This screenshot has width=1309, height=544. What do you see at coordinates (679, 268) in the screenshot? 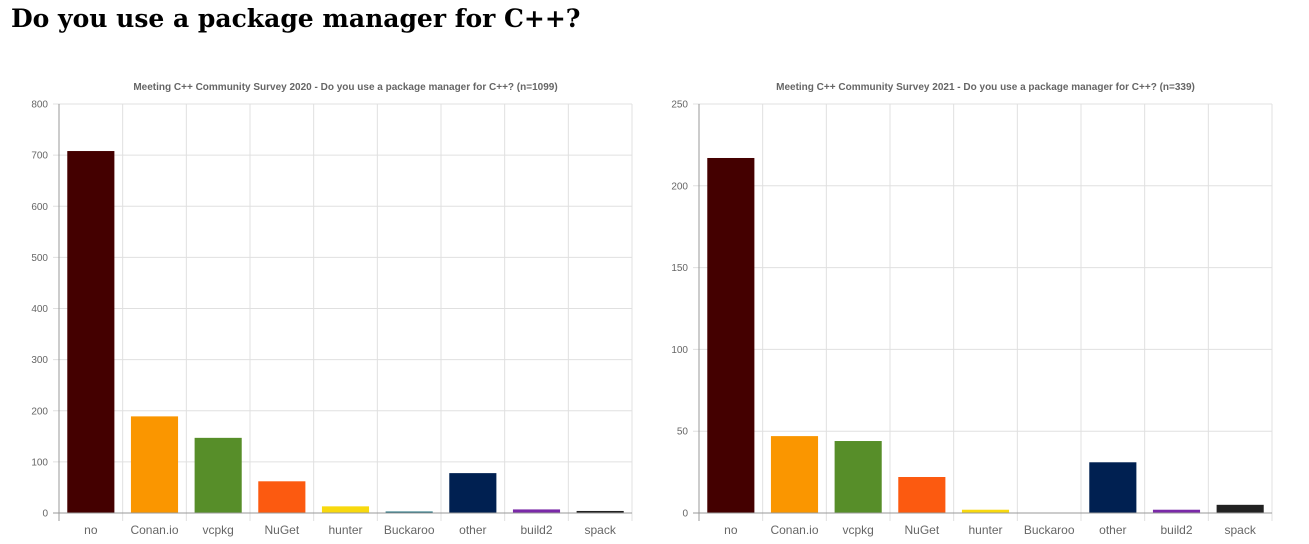
I see `y-tick-label: 150` at bounding box center [679, 268].